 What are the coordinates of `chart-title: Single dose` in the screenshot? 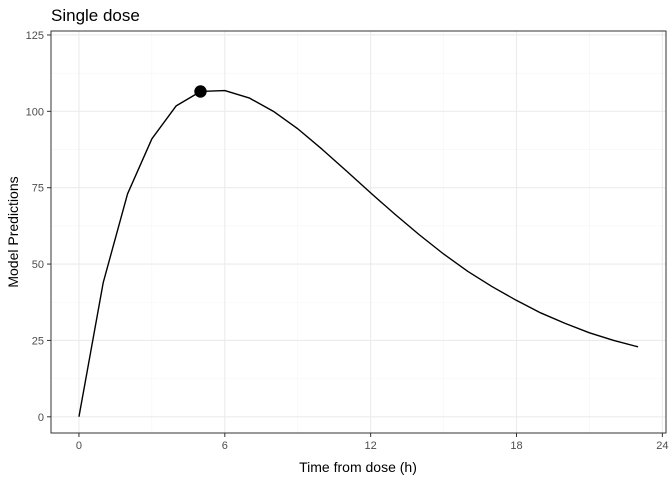 It's located at (95, 15).